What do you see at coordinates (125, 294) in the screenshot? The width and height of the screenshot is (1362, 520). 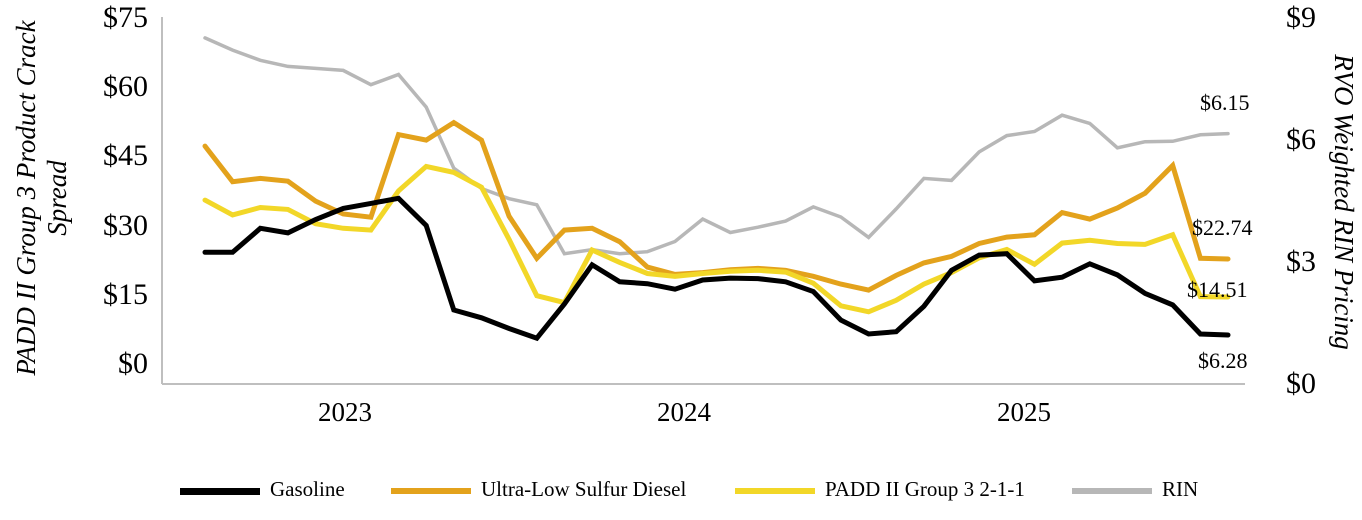 I see `left-axis-tick-15: $15` at bounding box center [125, 294].